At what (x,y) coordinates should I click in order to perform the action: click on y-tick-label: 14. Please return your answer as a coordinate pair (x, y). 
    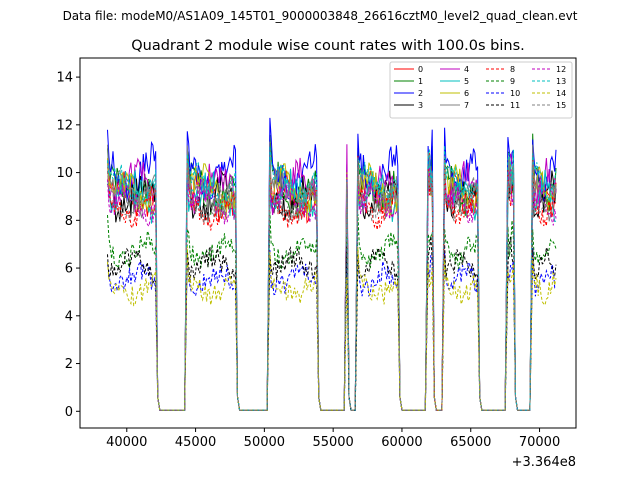
    Looking at the image, I should click on (64, 78).